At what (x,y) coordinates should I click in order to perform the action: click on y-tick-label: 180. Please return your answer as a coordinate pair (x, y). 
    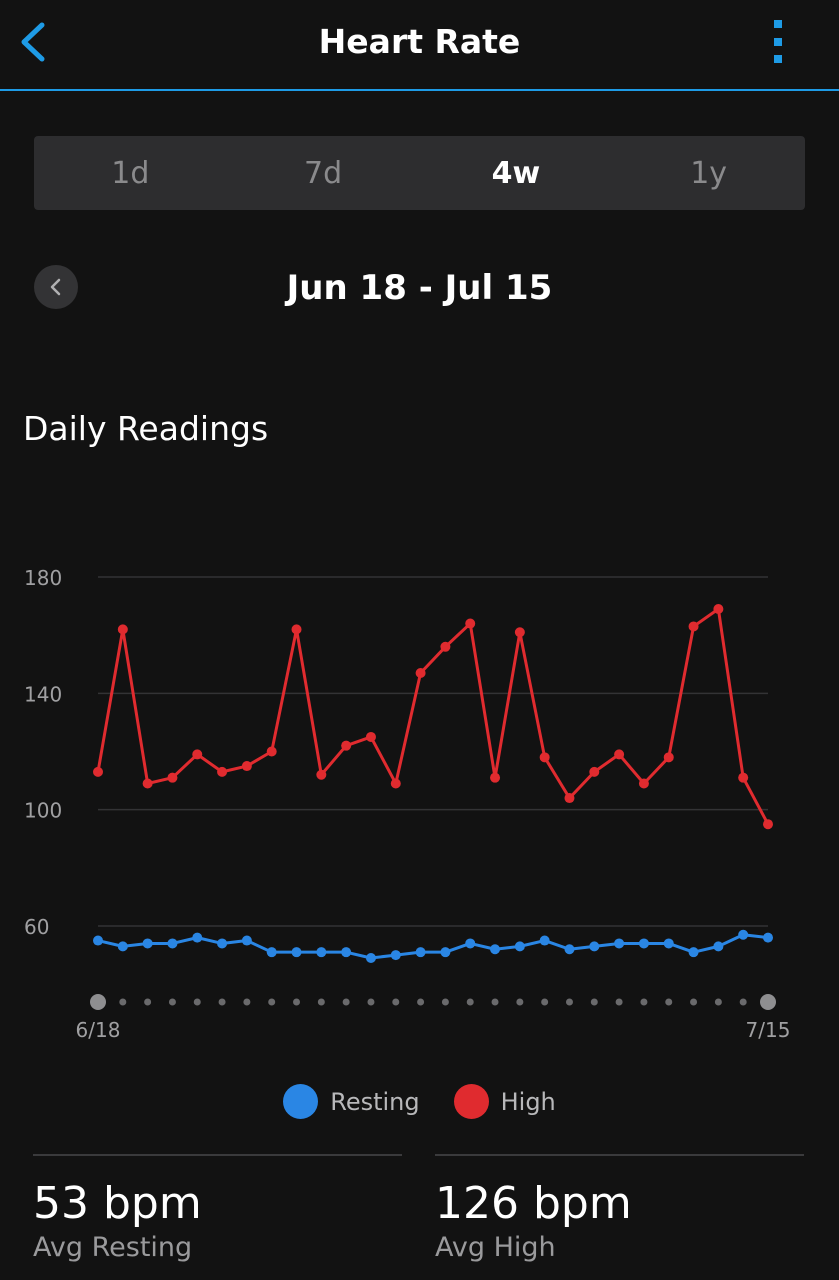
    Looking at the image, I should click on (43, 578).